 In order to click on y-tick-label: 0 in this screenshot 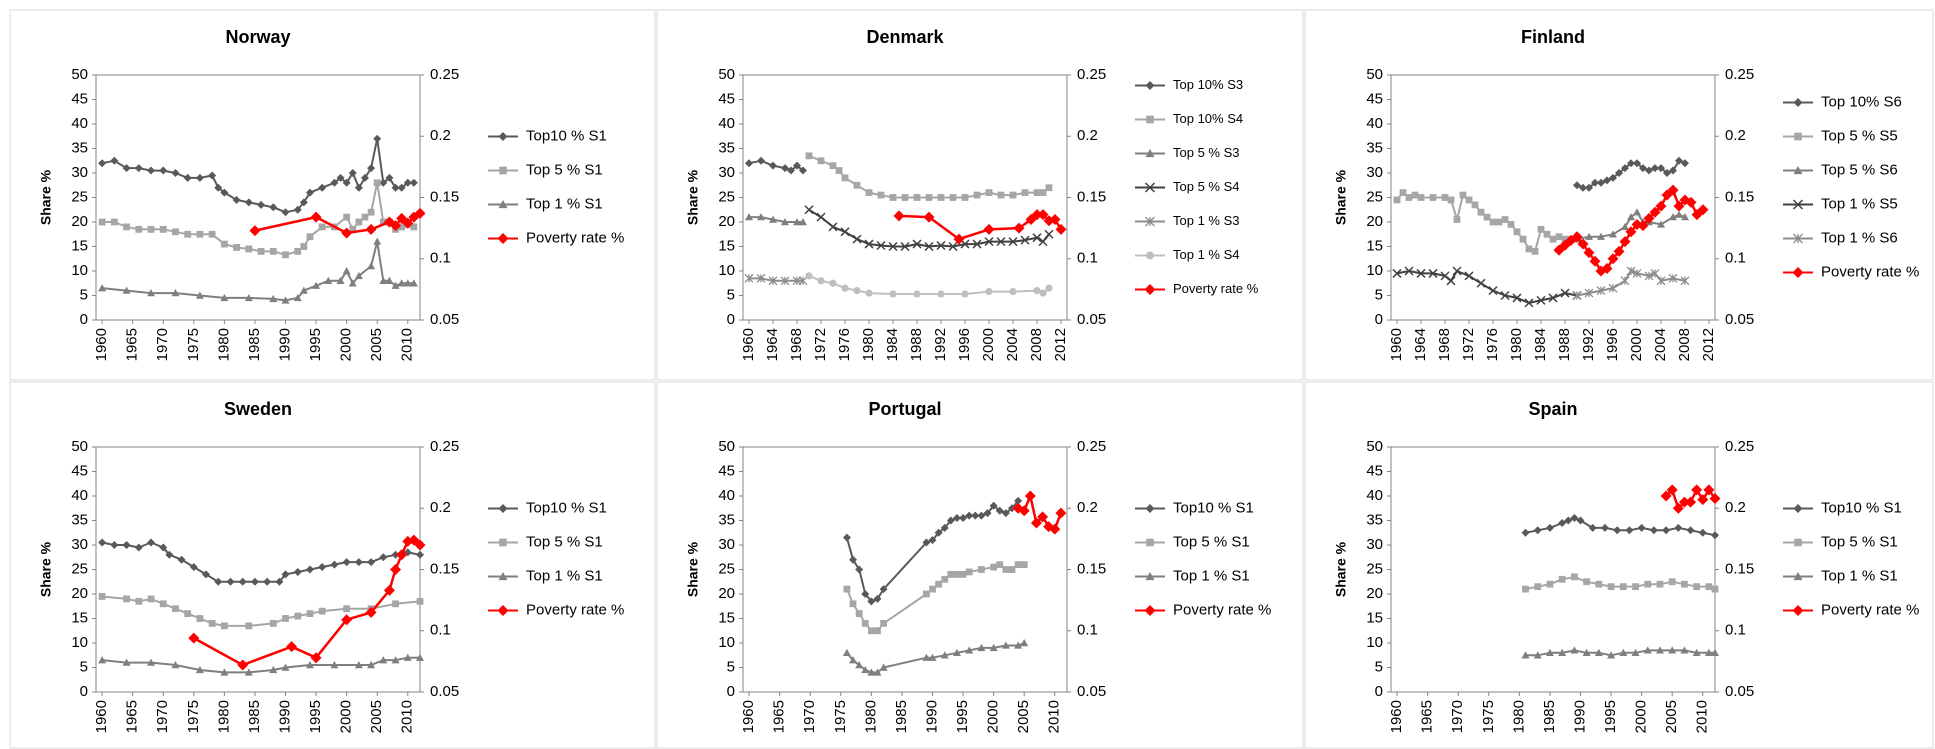, I will do `click(84, 319)`.